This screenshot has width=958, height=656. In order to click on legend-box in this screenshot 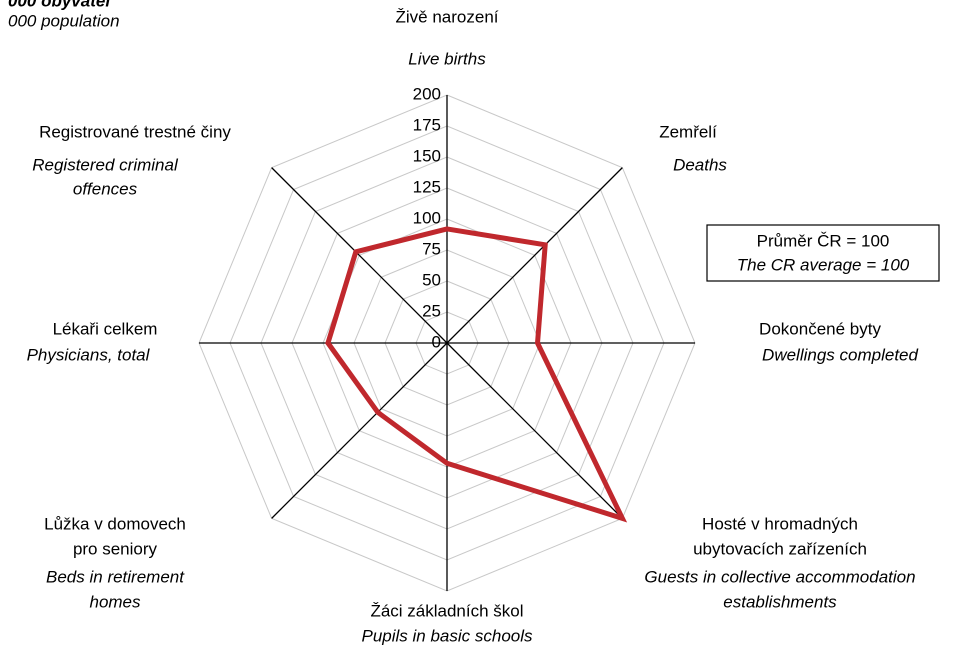, I will do `click(823, 253)`.